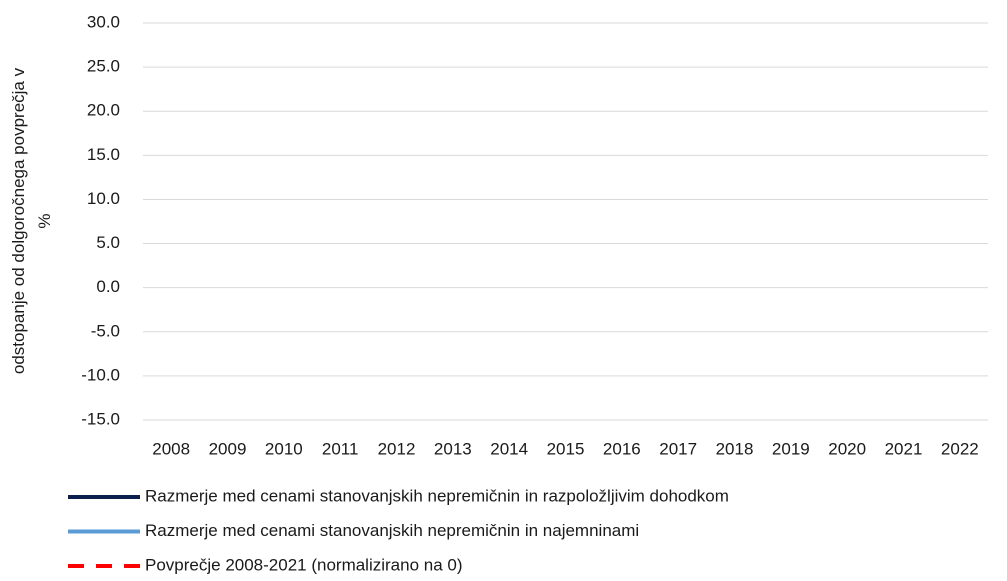 This screenshot has height=581, width=1007. I want to click on x-tick-label: 2022, so click(960, 448).